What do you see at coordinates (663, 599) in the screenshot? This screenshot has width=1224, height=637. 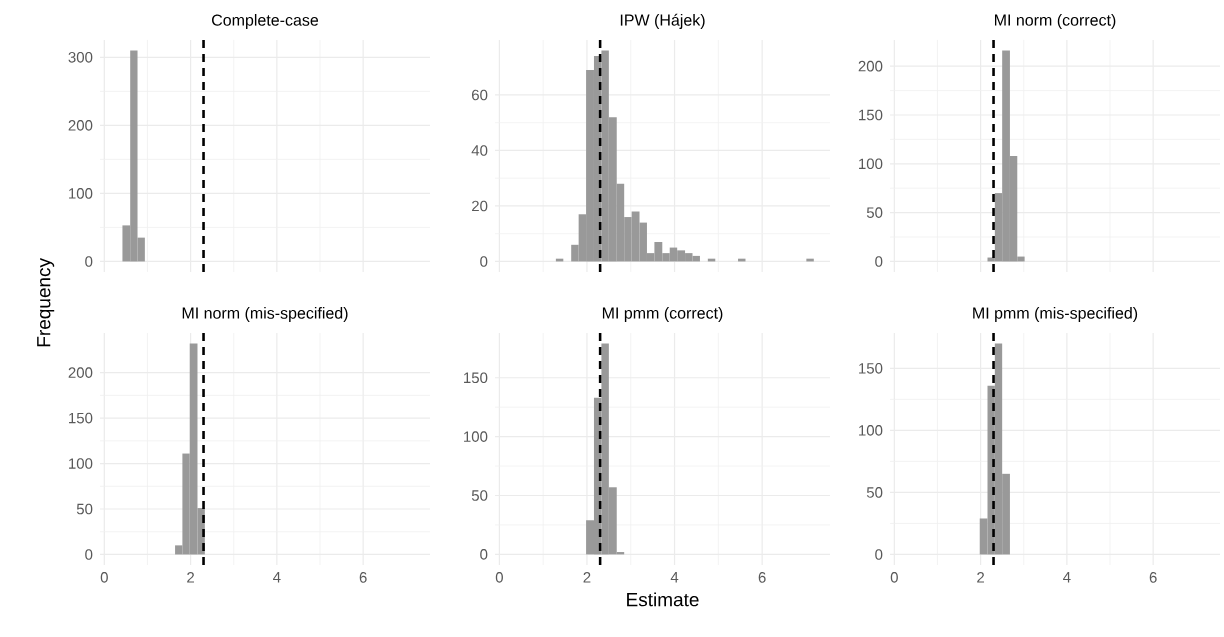 I see `x-axis-title: Estimate` at bounding box center [663, 599].